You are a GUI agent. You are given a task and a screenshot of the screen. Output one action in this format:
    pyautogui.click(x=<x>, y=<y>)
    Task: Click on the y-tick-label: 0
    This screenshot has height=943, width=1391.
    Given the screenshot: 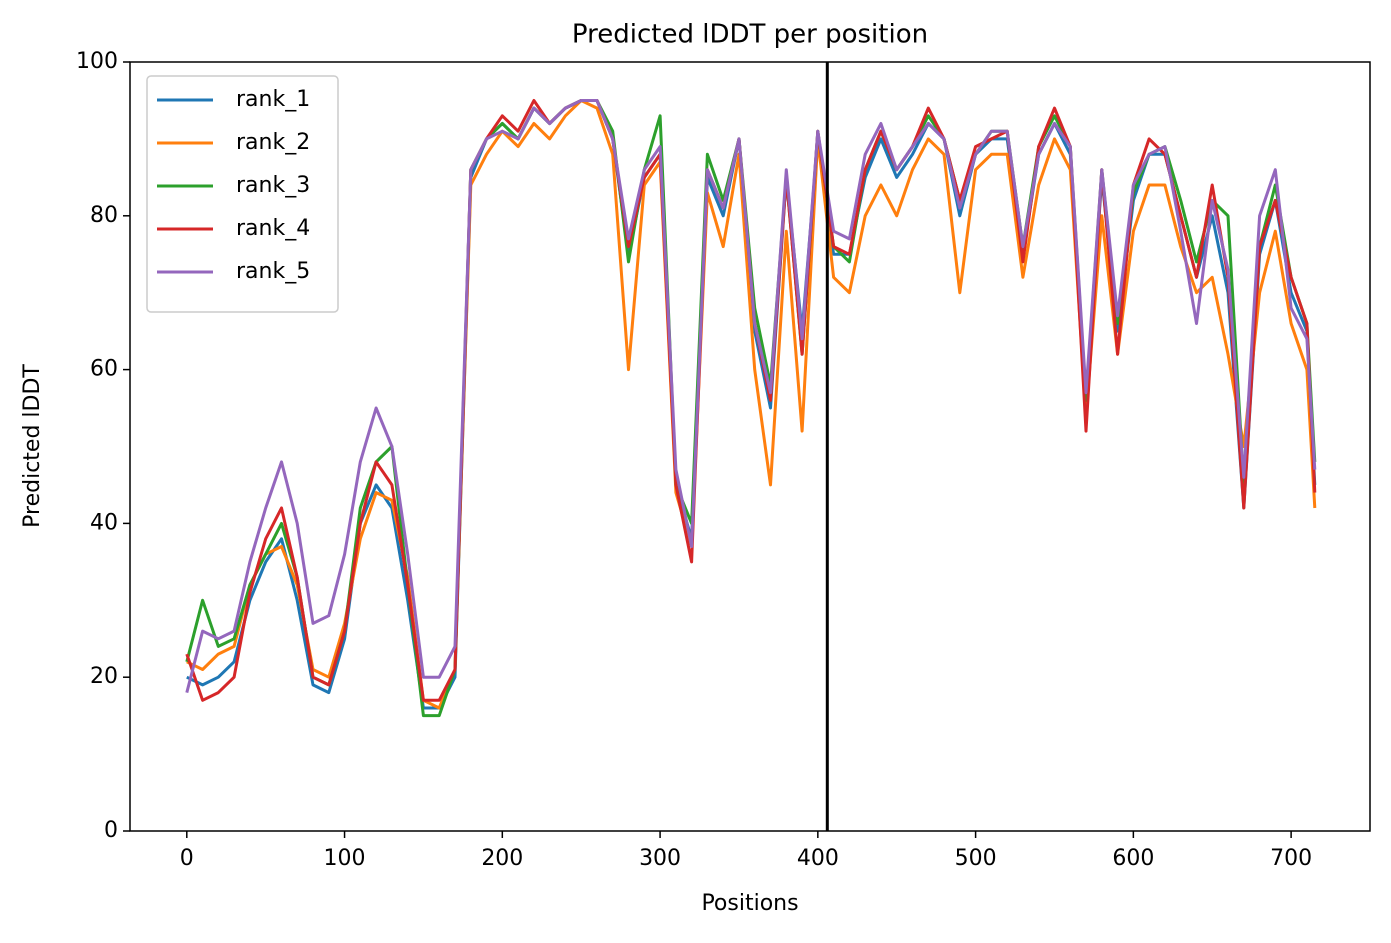 What is the action you would take?
    pyautogui.click(x=111, y=830)
    